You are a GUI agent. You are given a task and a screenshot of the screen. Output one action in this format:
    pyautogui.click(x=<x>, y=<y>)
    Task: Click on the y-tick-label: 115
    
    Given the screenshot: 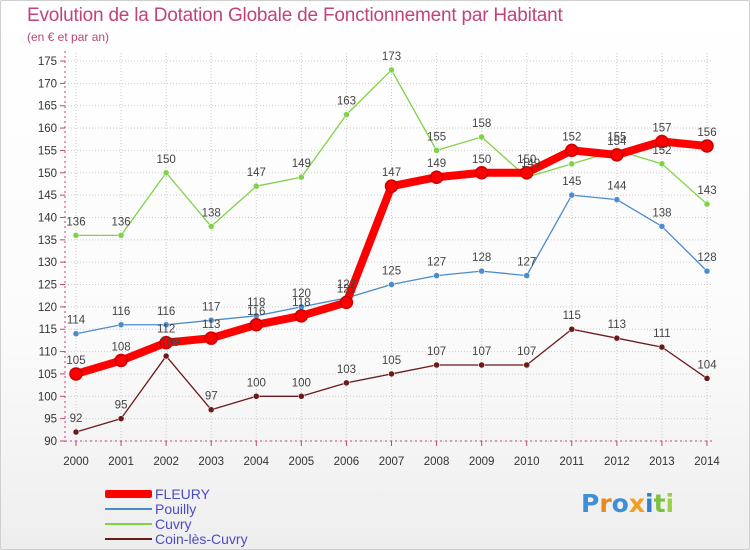 What is the action you would take?
    pyautogui.click(x=48, y=330)
    